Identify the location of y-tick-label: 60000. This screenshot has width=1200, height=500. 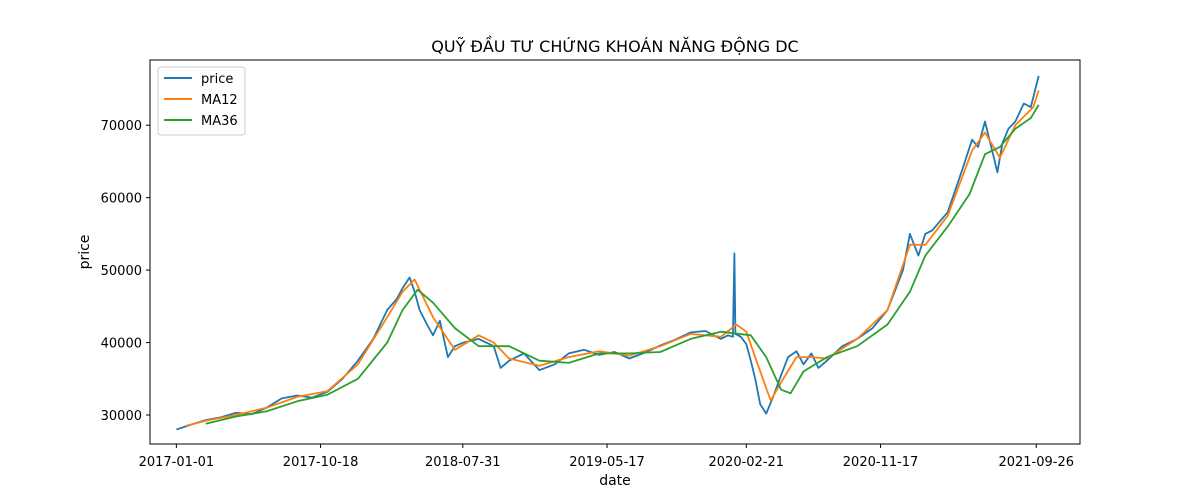
(121, 199).